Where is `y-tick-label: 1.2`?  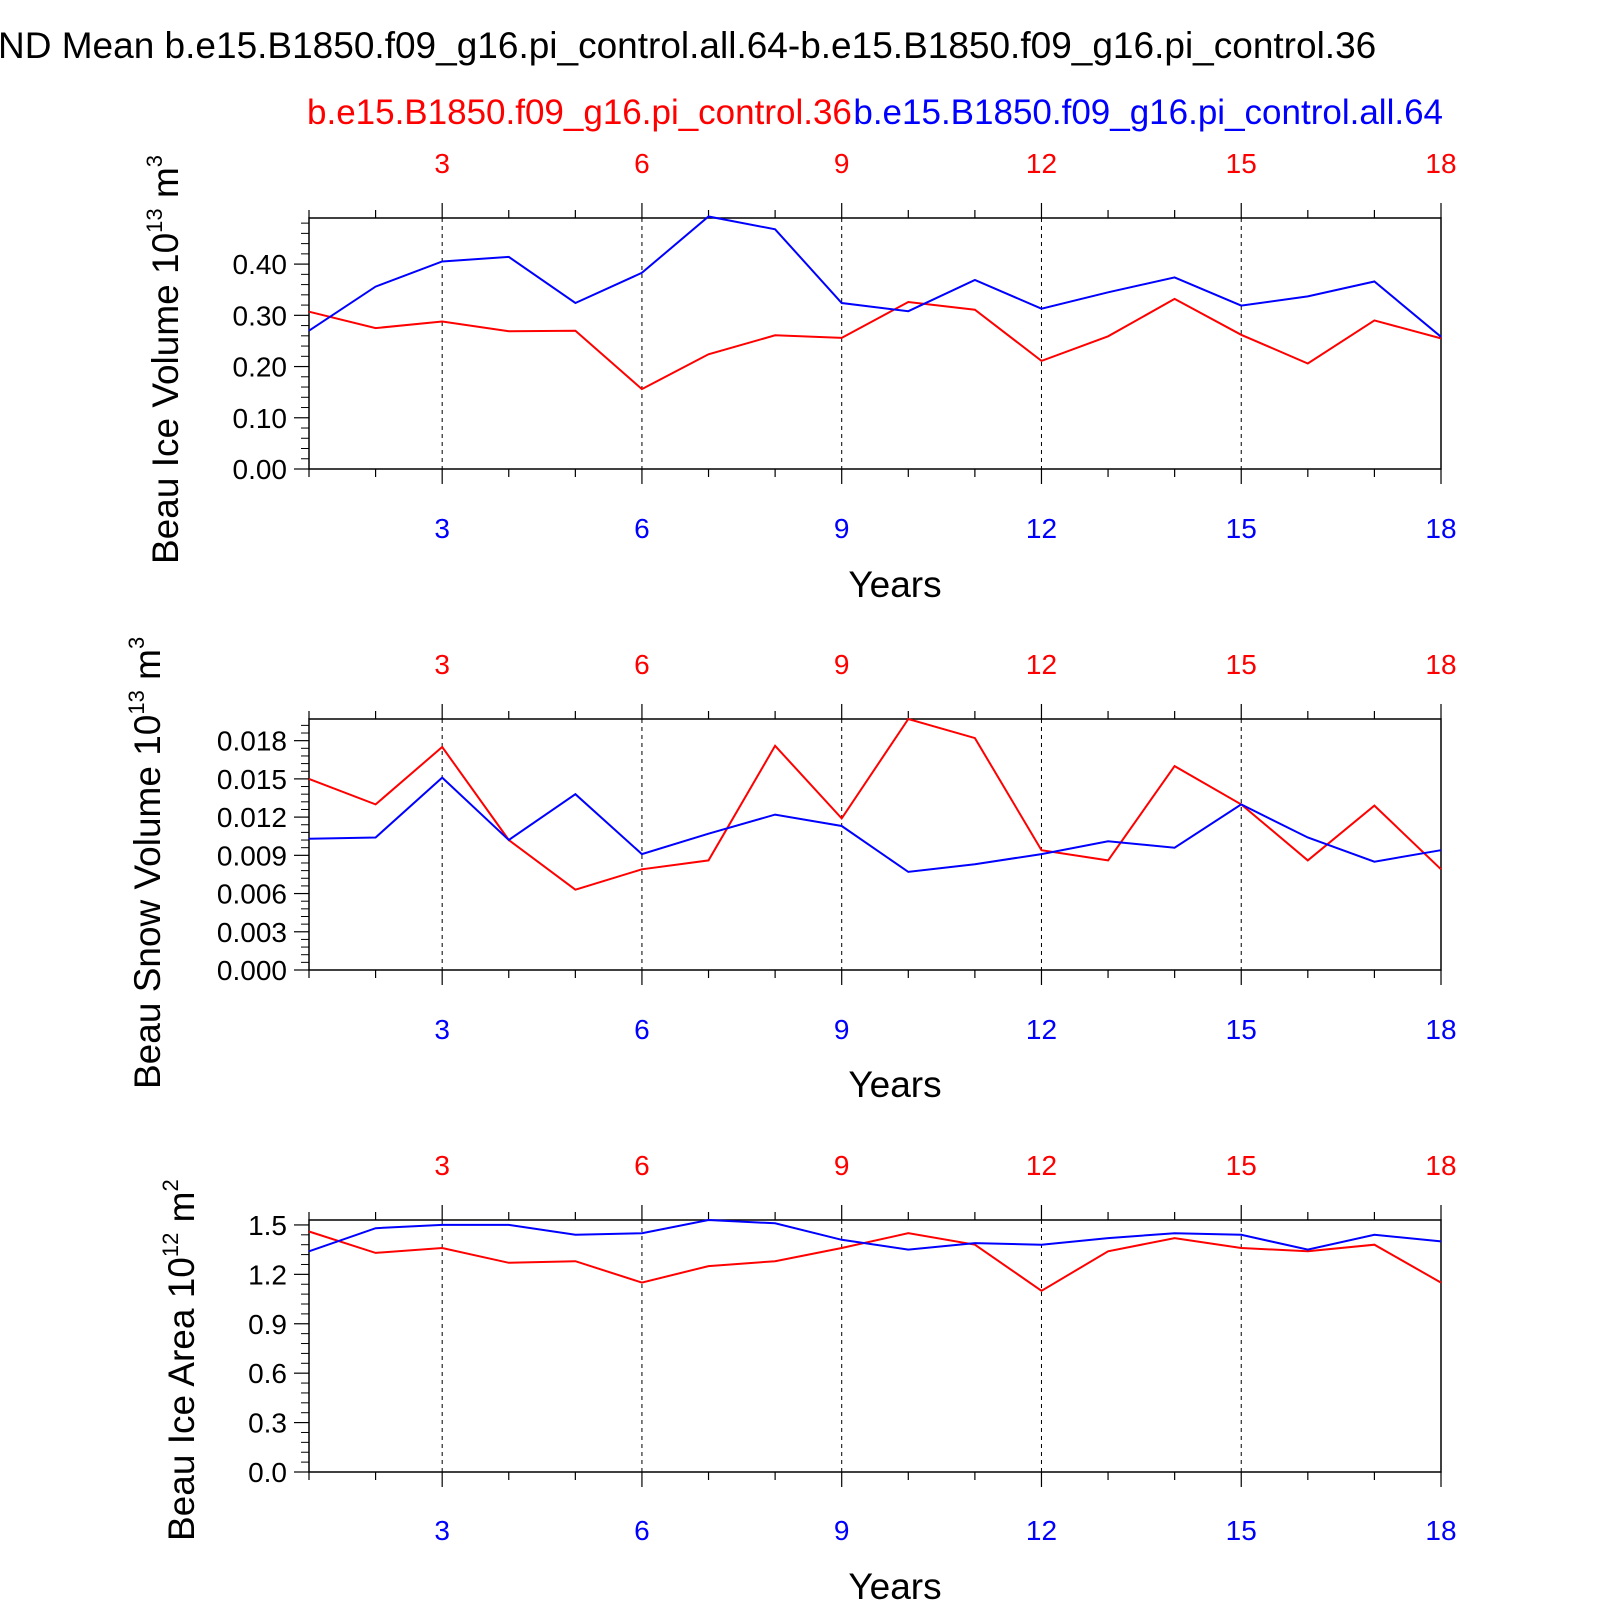 y-tick-label: 1.2 is located at coordinates (267, 1274).